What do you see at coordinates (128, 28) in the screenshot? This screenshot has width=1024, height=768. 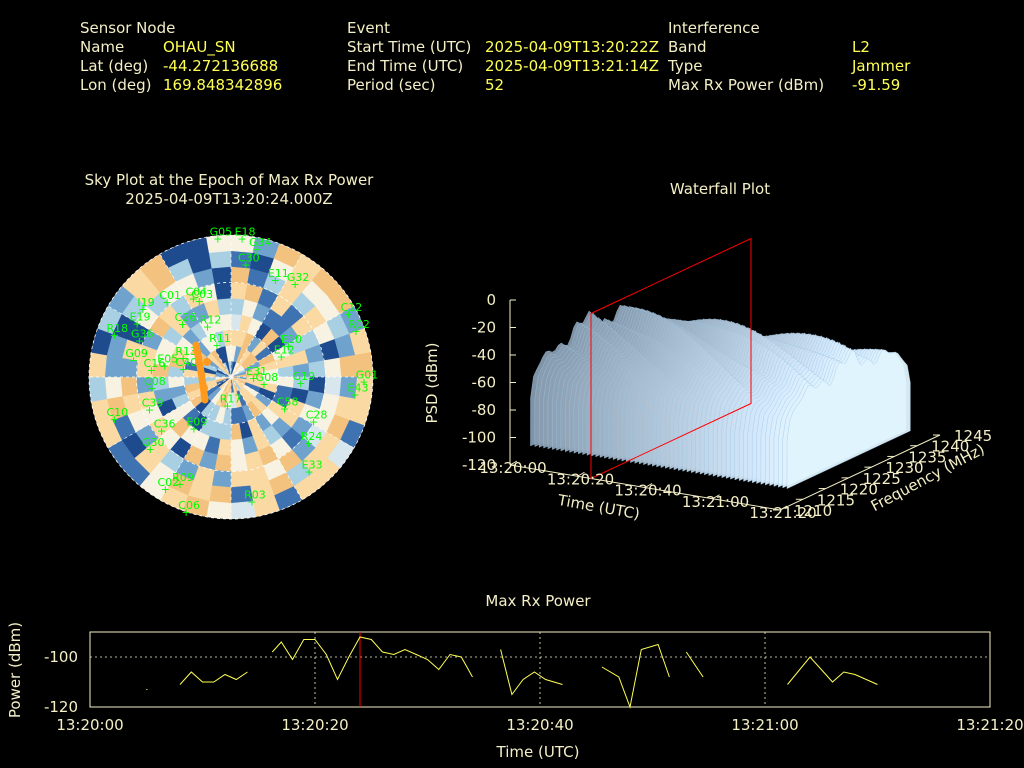 I see `sensor-heading: Sensor Node` at bounding box center [128, 28].